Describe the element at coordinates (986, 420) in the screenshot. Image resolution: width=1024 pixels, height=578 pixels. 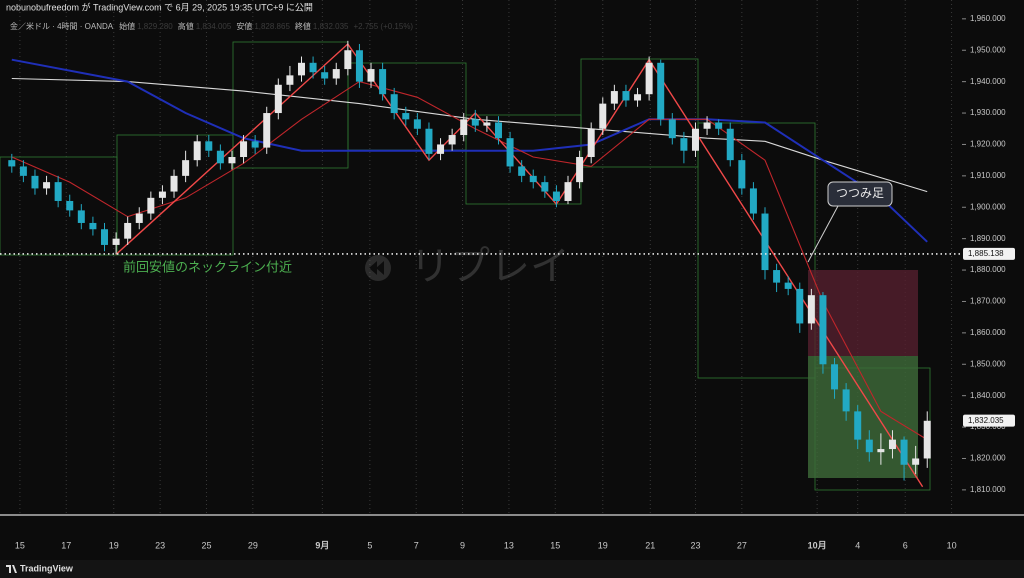
I see `last-price-label: 1,832.035` at that location.